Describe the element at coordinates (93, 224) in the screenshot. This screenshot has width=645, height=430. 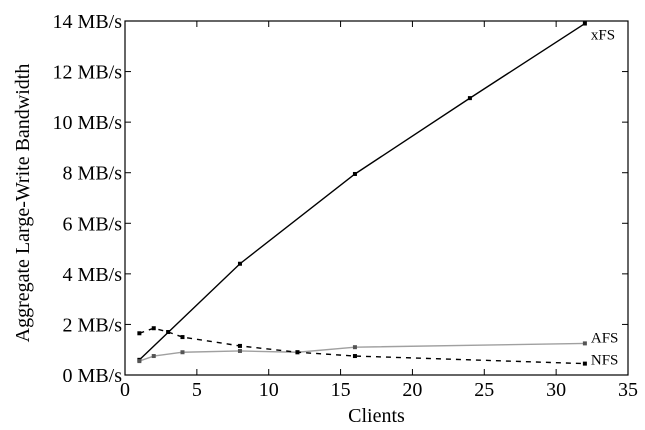
I see `y-tick-label: 6 MB/s` at that location.